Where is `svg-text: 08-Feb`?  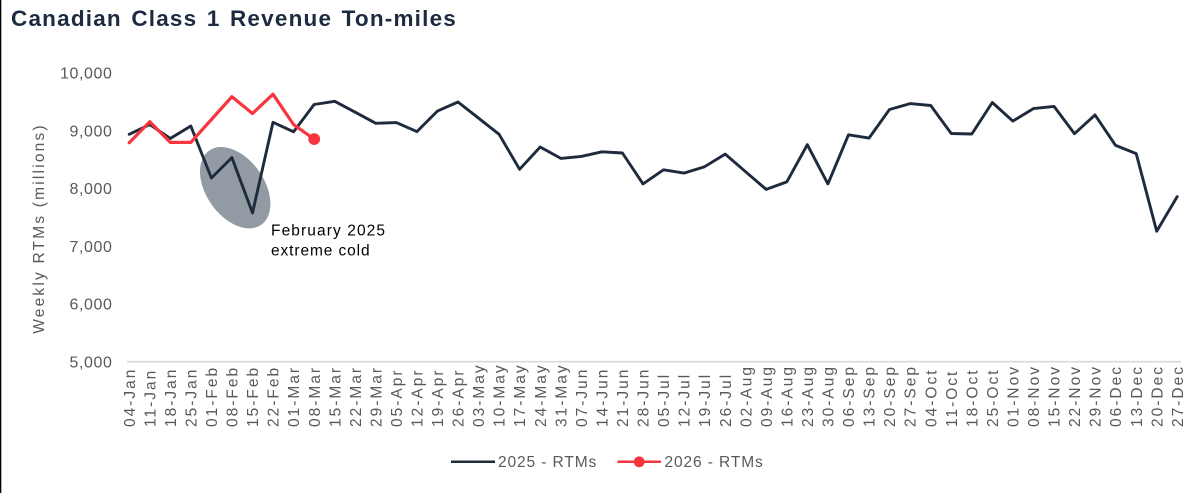 svg-text: 08-Feb is located at coordinates (233, 396).